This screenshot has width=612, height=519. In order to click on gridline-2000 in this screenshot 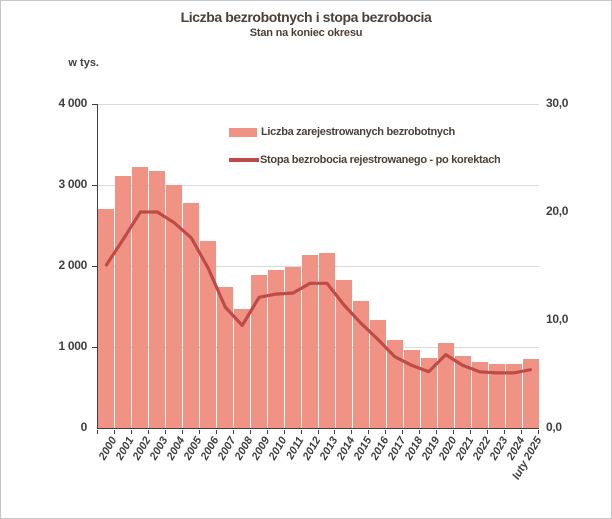, I will do `click(318, 266)`.